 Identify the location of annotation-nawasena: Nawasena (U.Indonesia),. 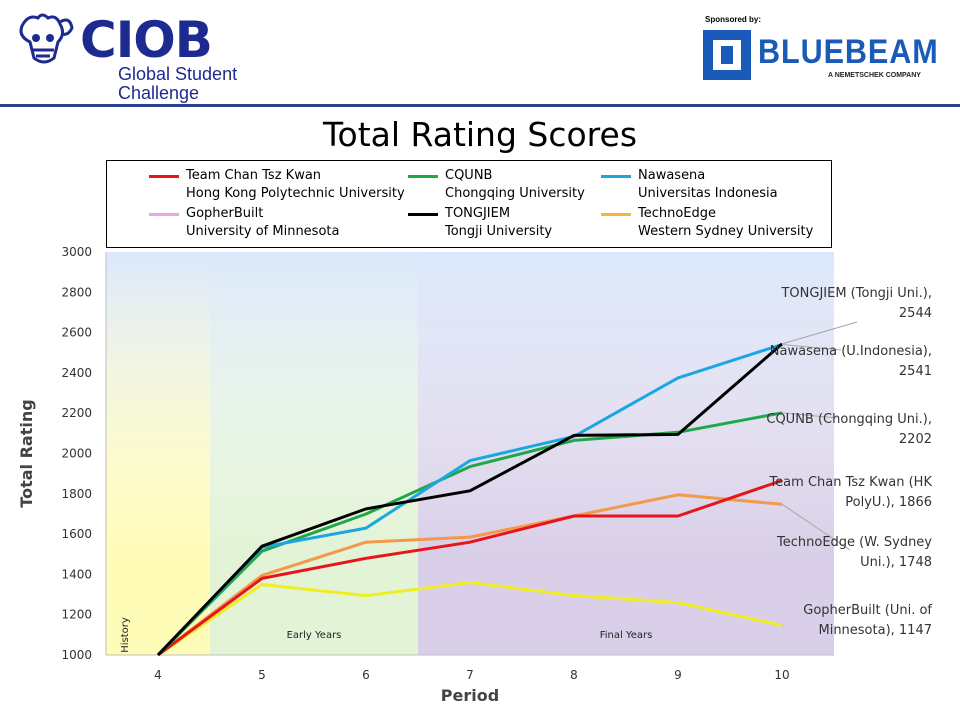
(851, 351).